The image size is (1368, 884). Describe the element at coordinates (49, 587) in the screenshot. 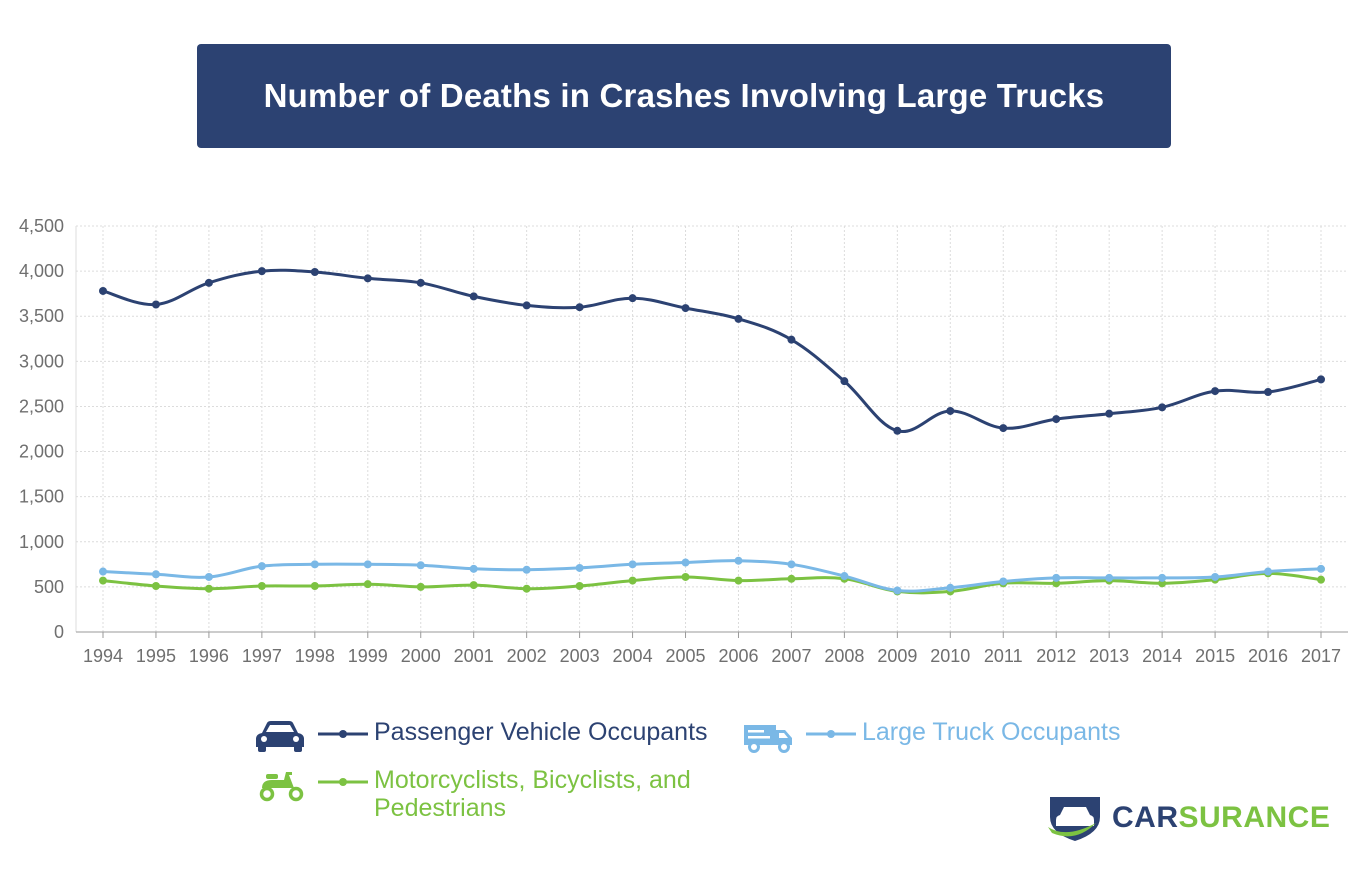

I see `y-tick-label: 500` at that location.